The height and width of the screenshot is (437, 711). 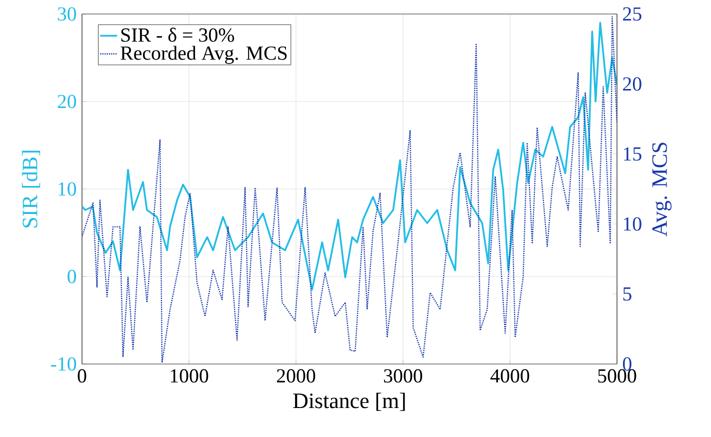 I want to click on y2-tick-label: 5, so click(x=627, y=294).